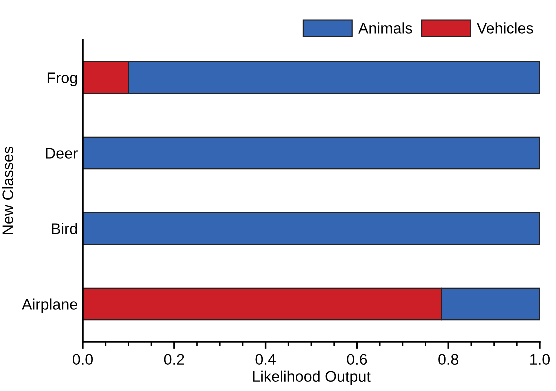 Image resolution: width=556 pixels, height=391 pixels. Describe the element at coordinates (8, 190) in the screenshot. I see `y-axis-title: New Classes` at that location.